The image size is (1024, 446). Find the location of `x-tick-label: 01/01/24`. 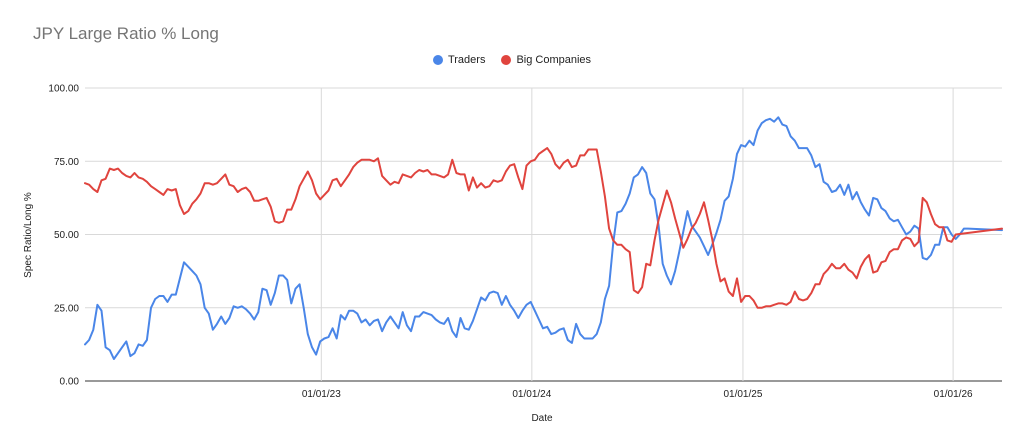

x-tick-label: 01/01/24 is located at coordinates (531, 394).